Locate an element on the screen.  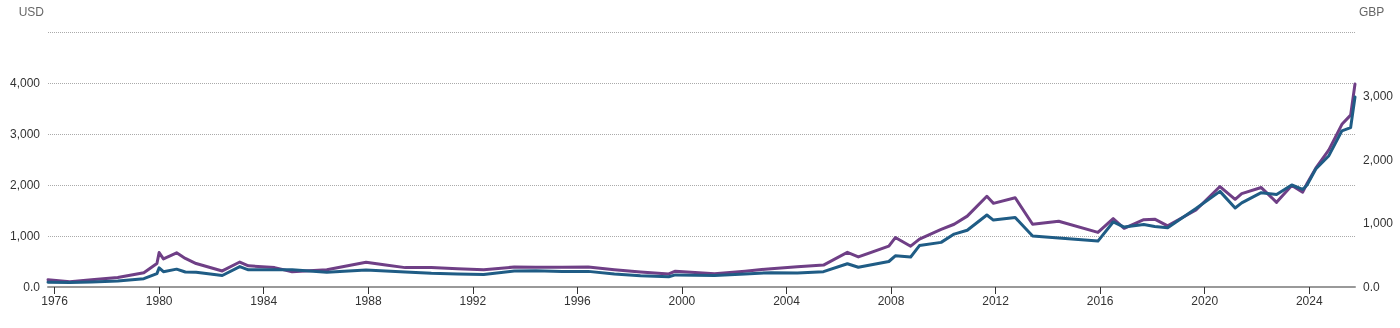
x-tick-label: 1984 is located at coordinates (264, 301).